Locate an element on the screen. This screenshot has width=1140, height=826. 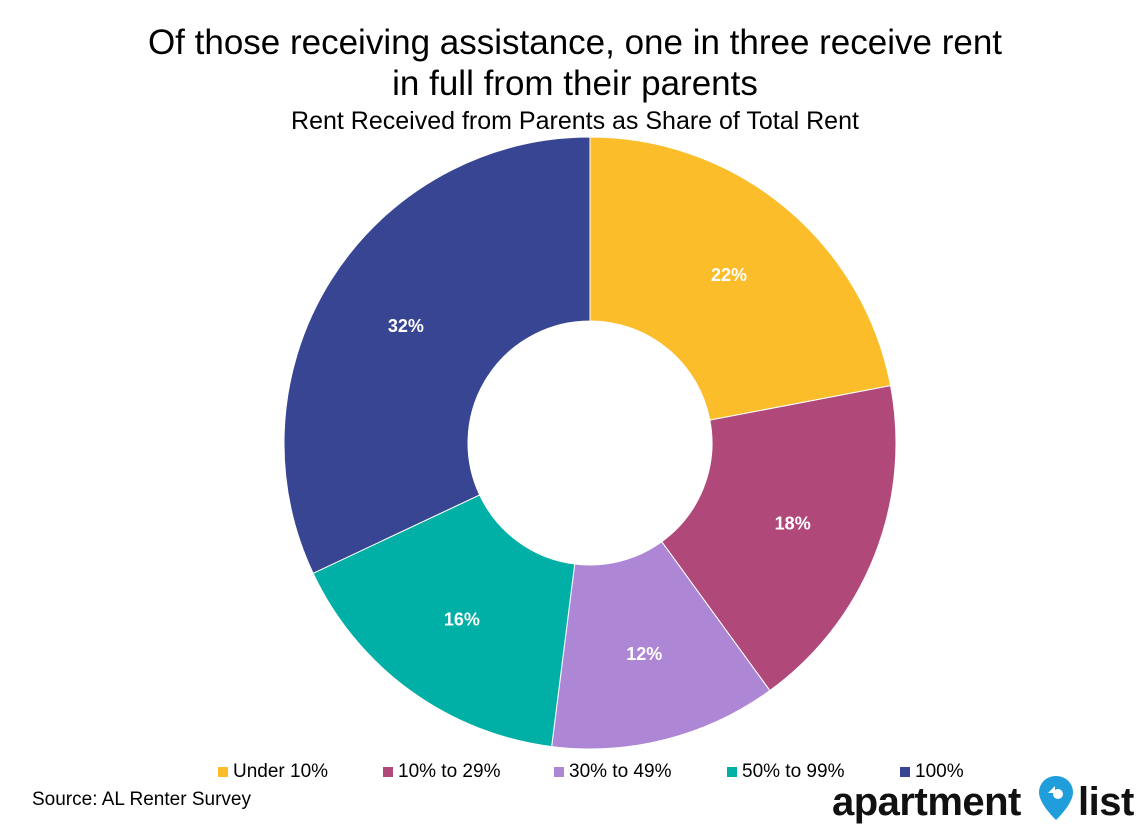
slice-label-10pct-to-29pct: 18% is located at coordinates (793, 523).